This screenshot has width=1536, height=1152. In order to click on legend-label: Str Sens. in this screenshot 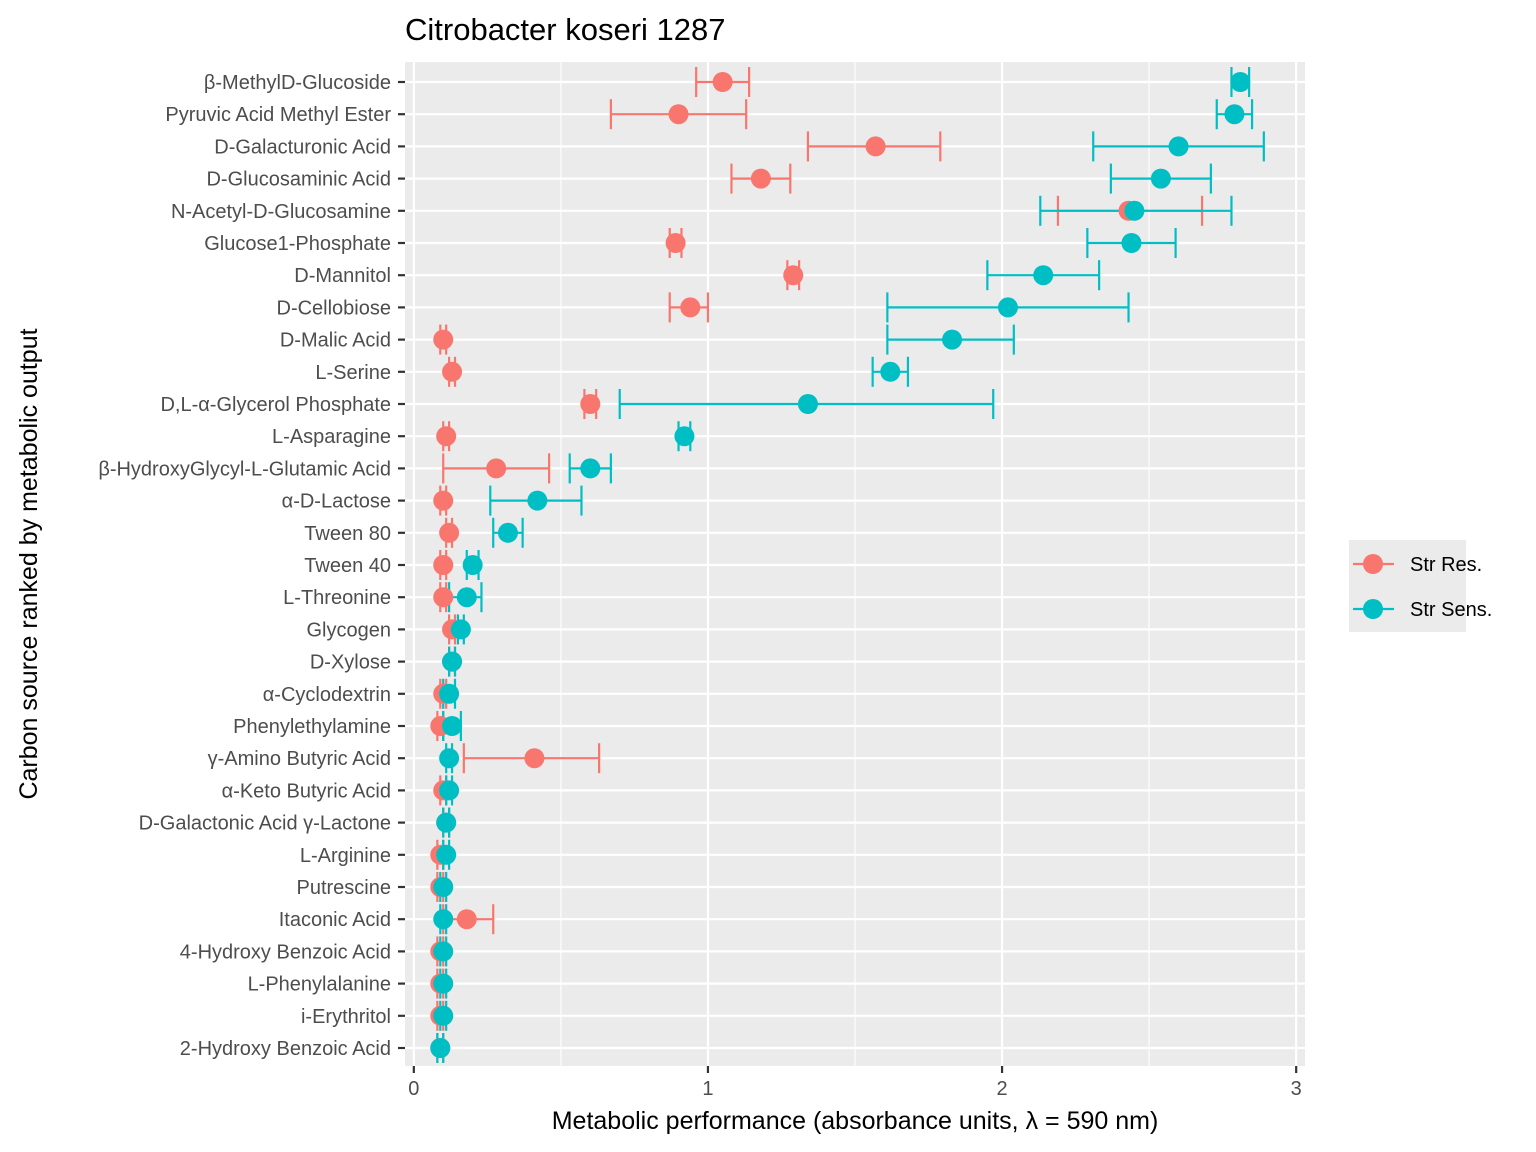, I will do `click(1451, 610)`.